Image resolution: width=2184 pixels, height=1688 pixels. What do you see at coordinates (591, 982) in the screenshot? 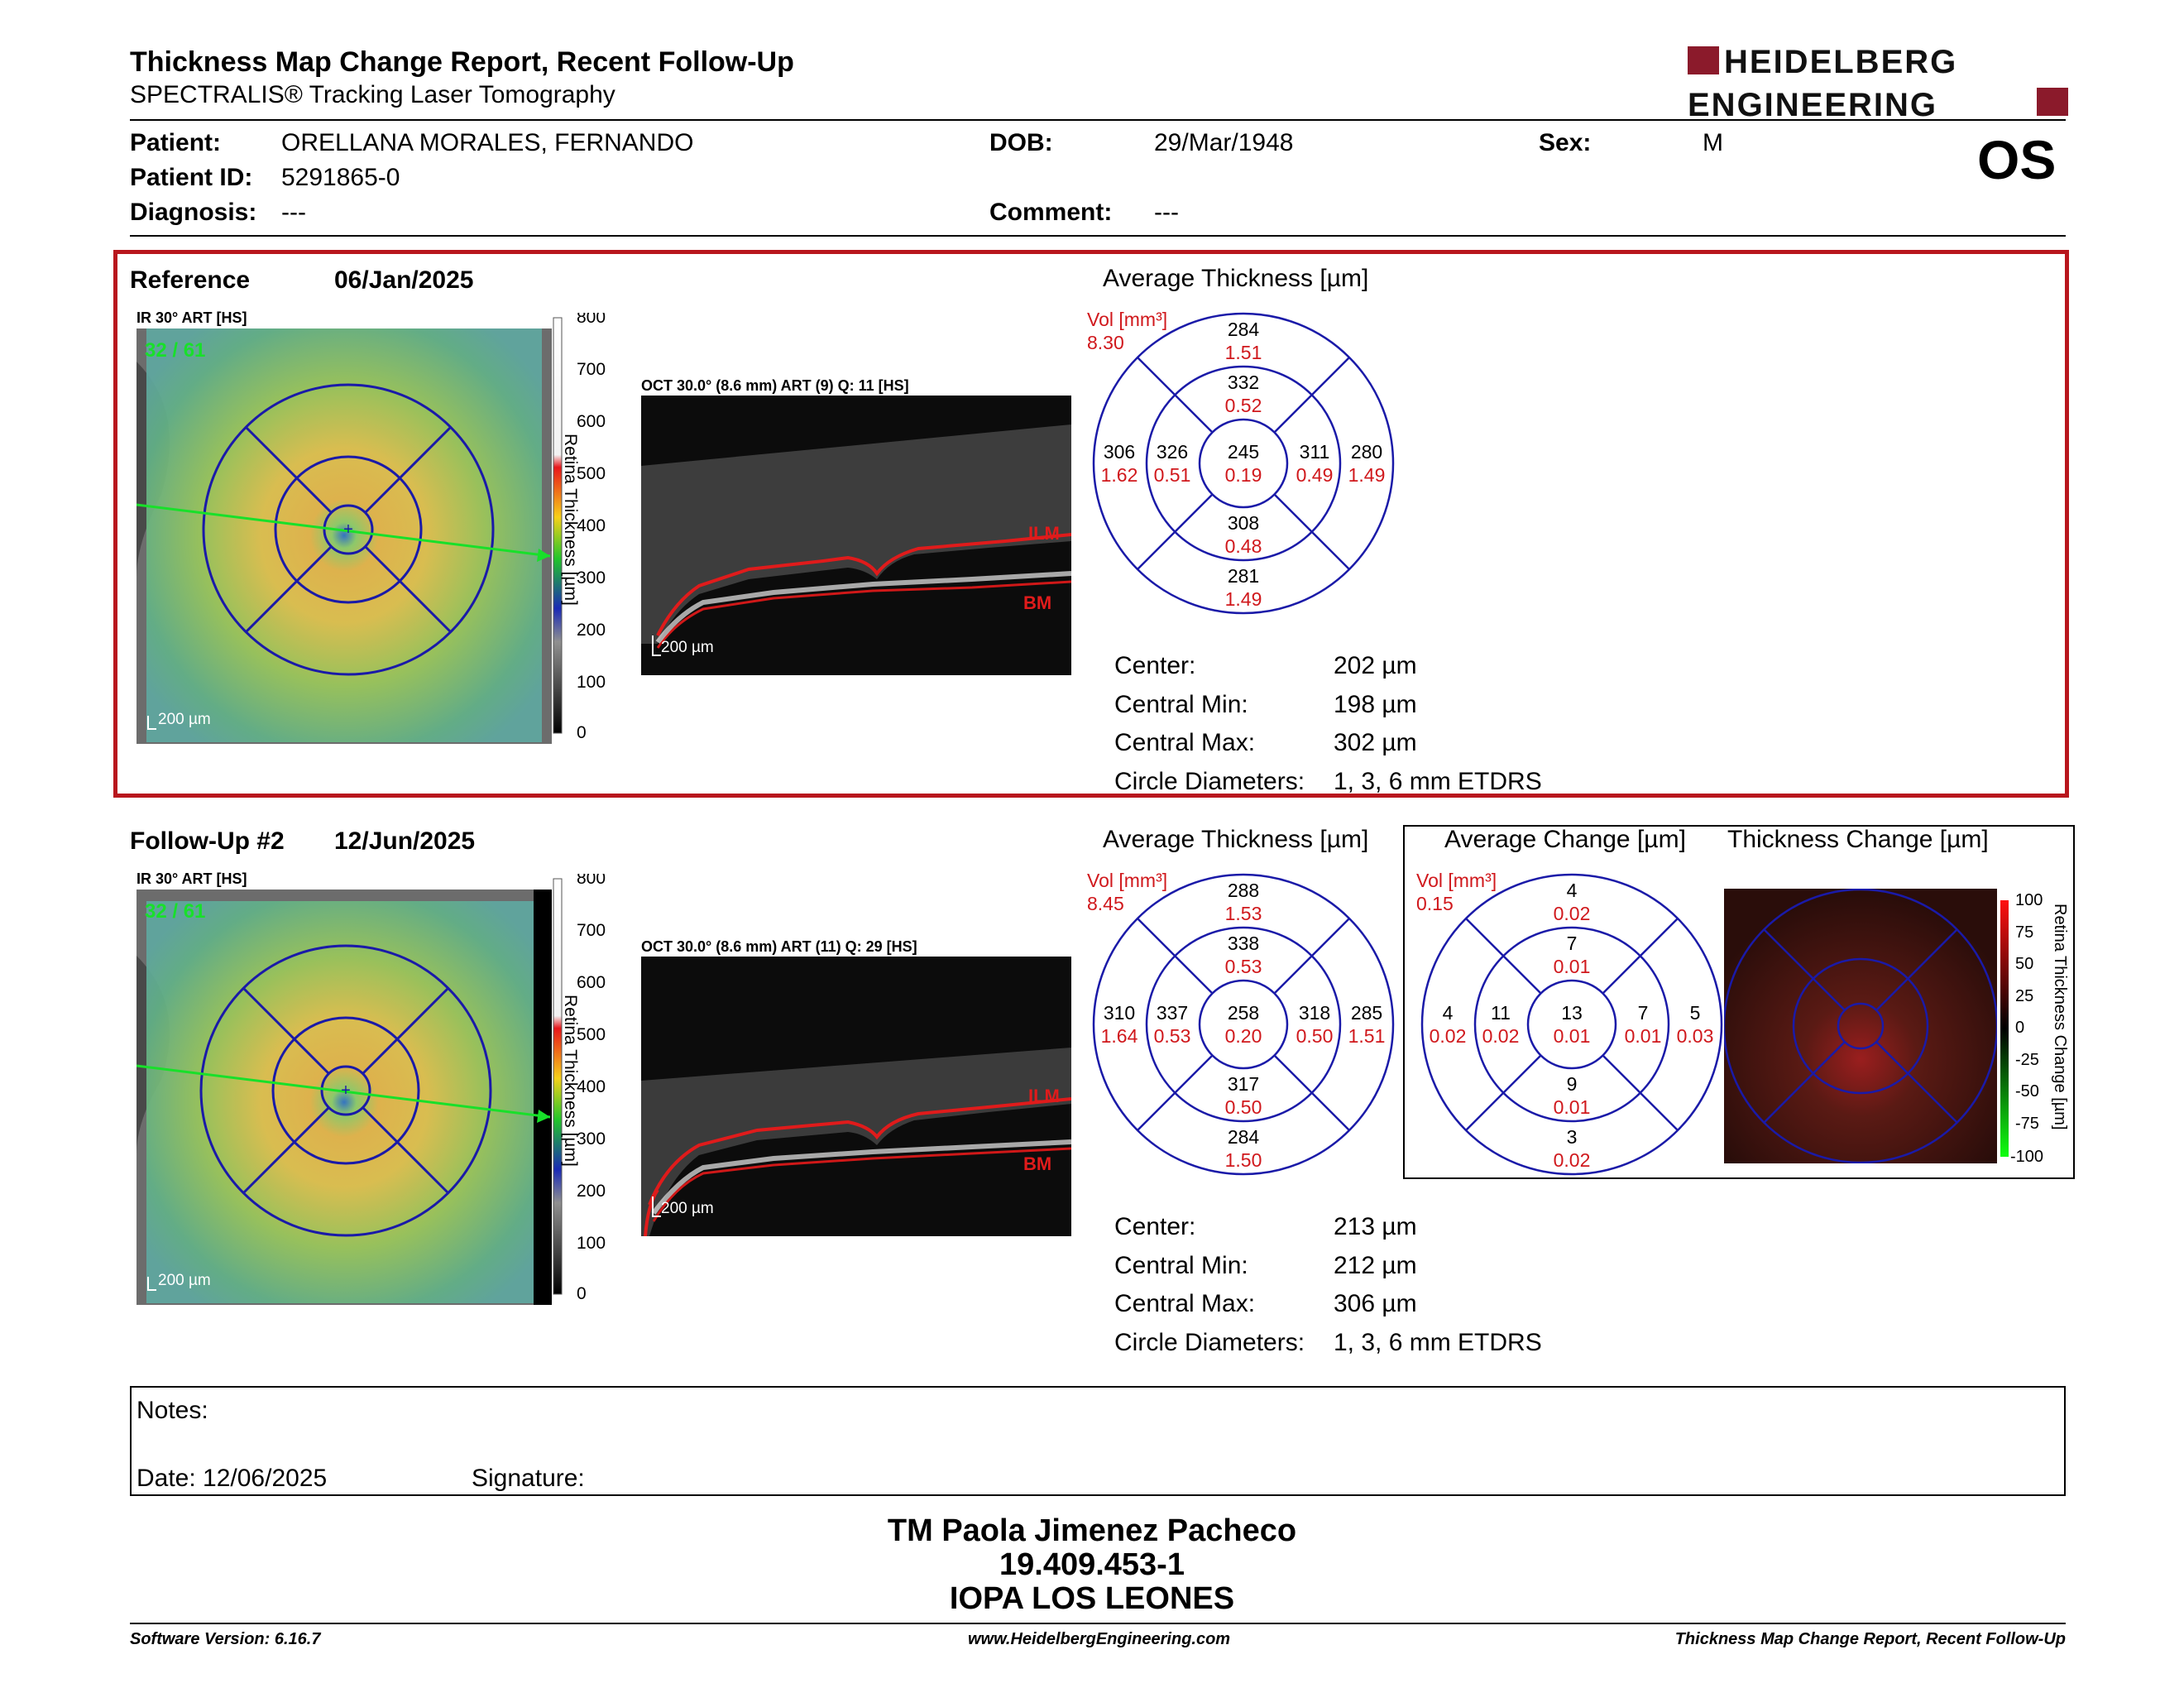
I see `colorbar-tick: 600` at bounding box center [591, 982].